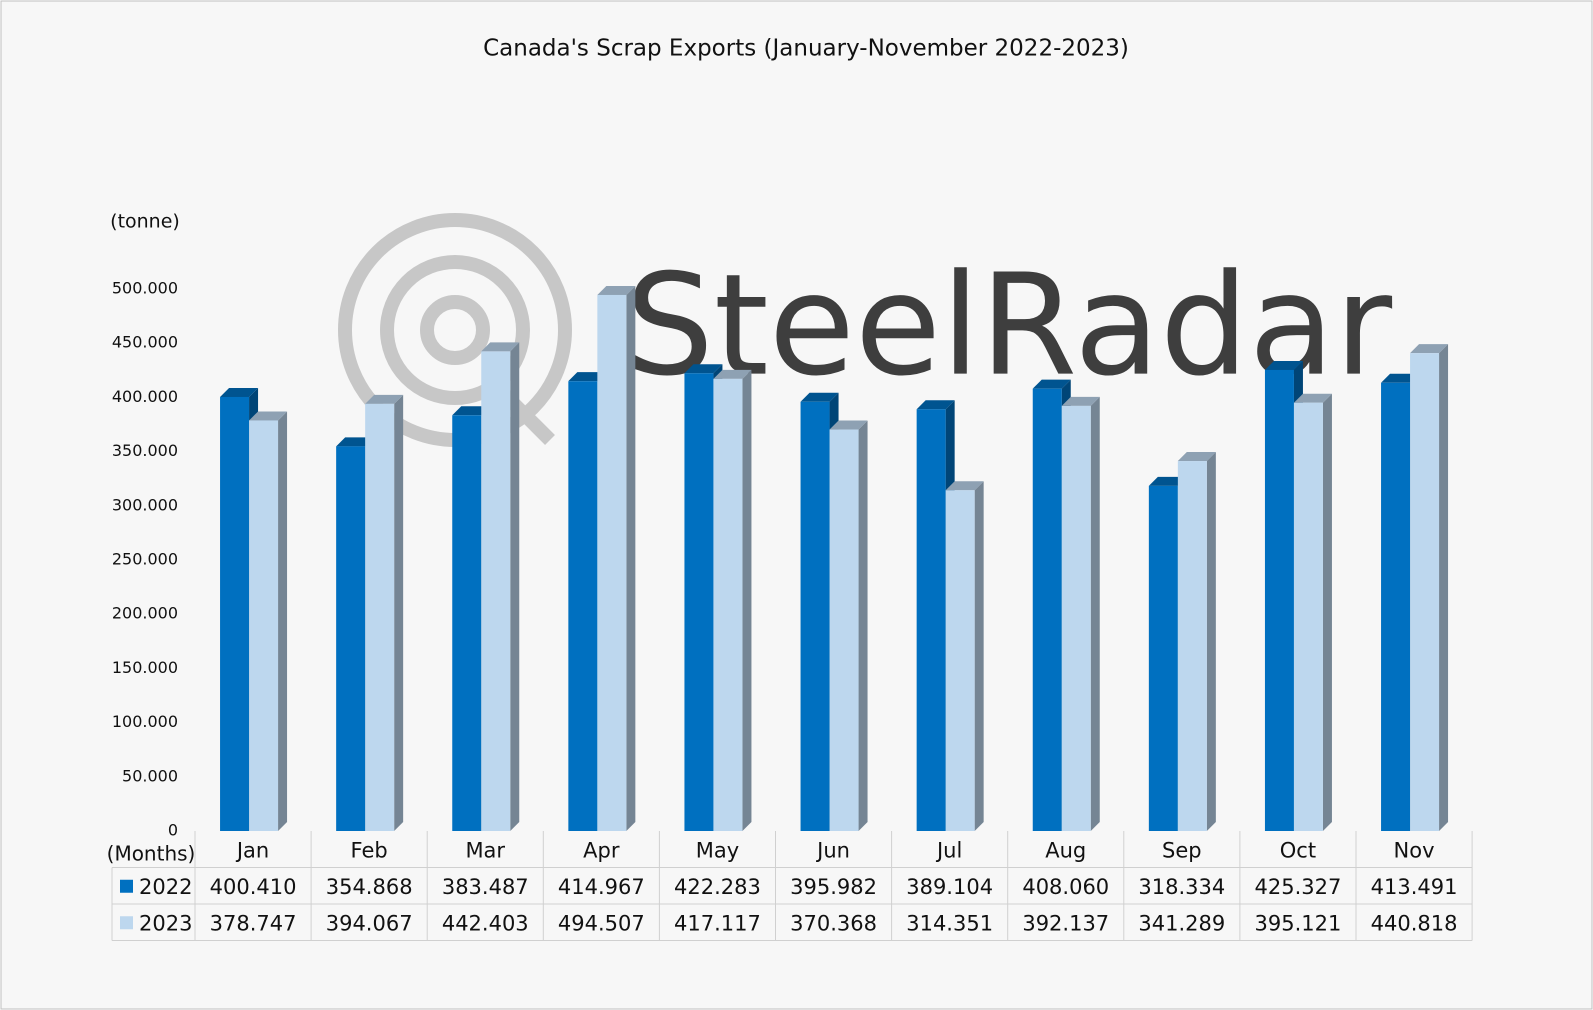 The height and width of the screenshot is (1010, 1593). What do you see at coordinates (1182, 850) in the screenshot?
I see `x-tick-label: Sep` at bounding box center [1182, 850].